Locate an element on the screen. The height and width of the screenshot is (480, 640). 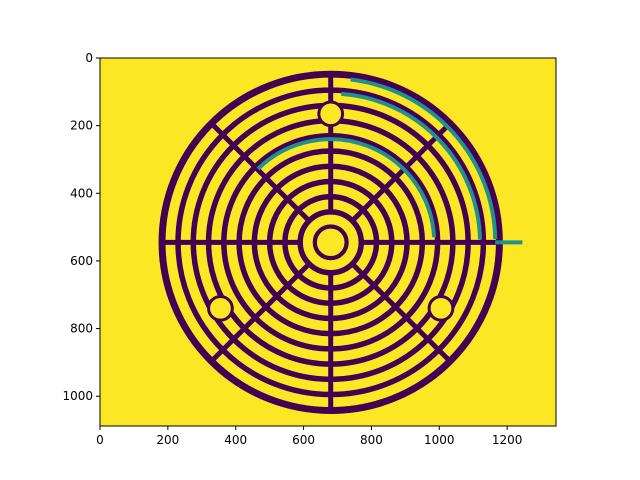
solution-path is located at coordinates (389, 161).